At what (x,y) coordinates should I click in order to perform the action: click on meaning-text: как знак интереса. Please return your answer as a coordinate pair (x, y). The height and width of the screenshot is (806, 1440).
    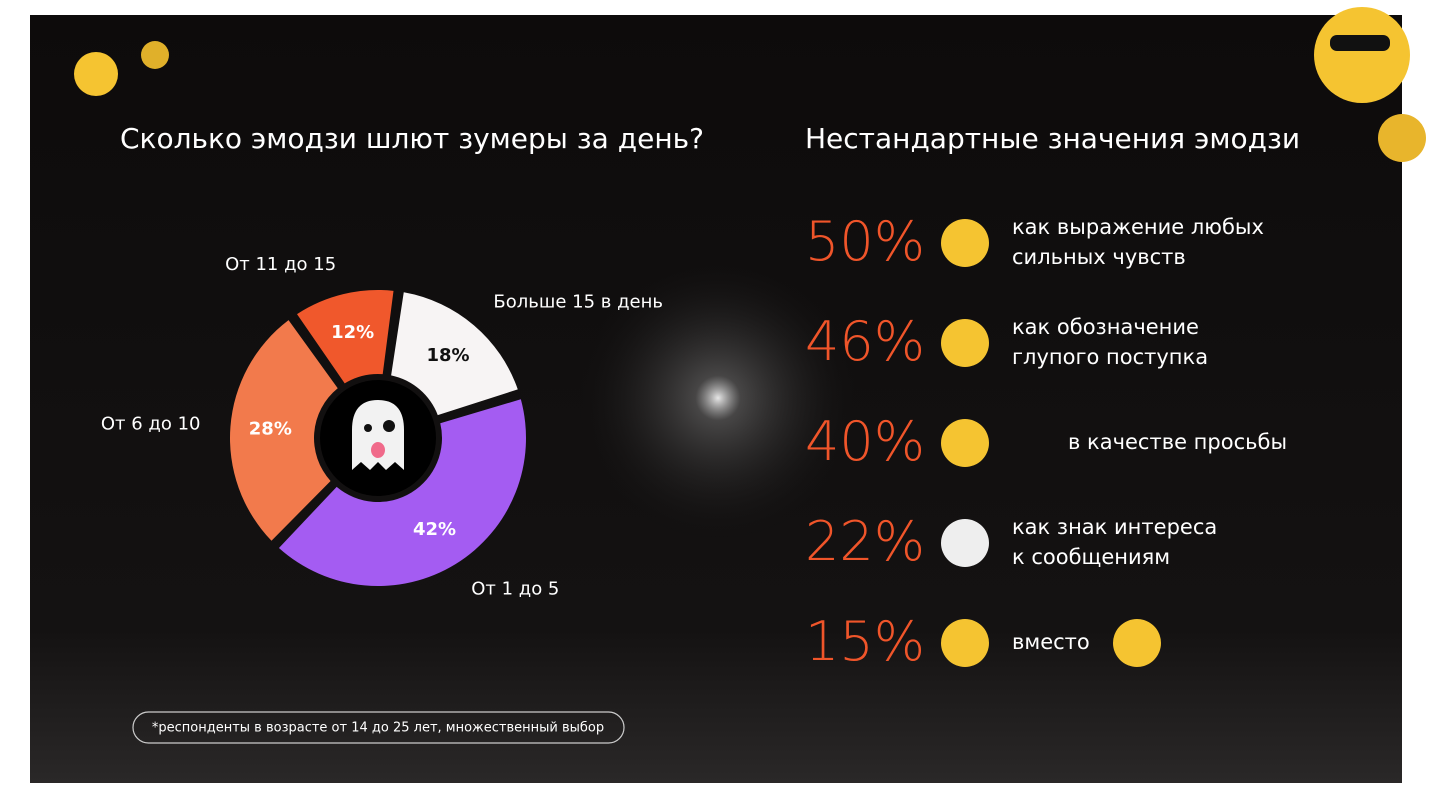
    Looking at the image, I should click on (1114, 527).